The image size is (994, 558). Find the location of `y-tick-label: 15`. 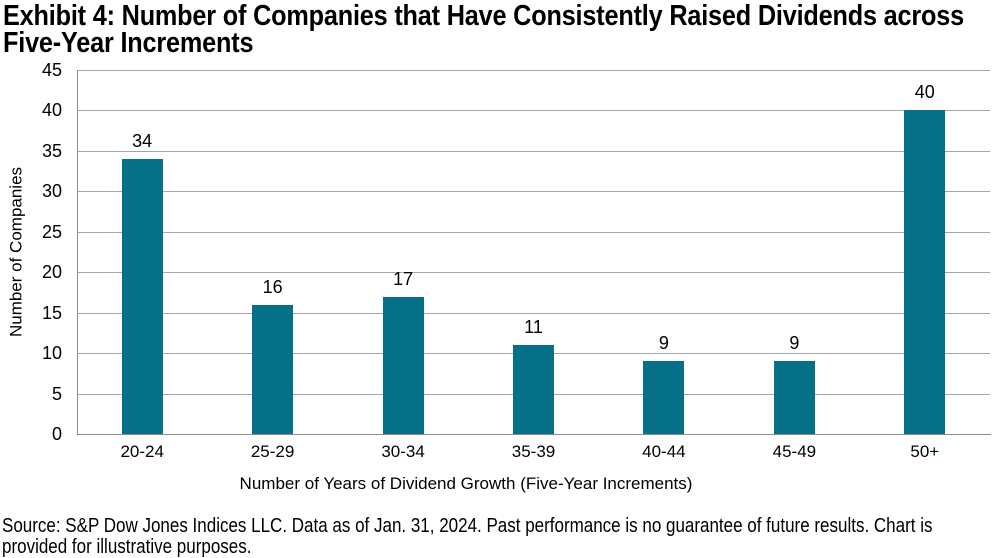

y-tick-label: 15 is located at coordinates (51, 312).